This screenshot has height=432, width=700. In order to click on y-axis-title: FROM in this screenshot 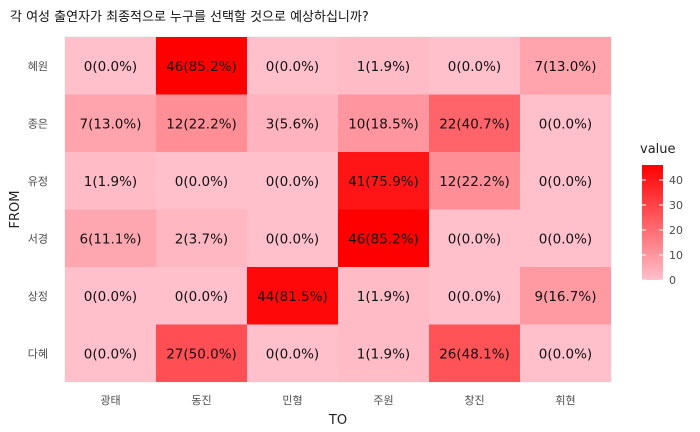, I will do `click(15, 210)`.